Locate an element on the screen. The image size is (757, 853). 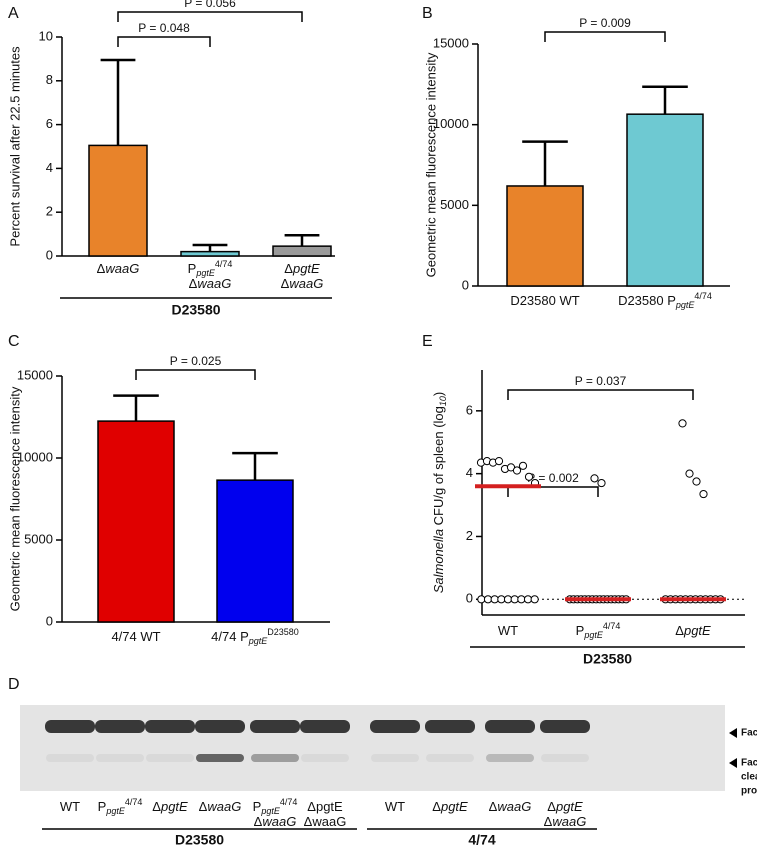
lane-label: PpgtE4/74 is located at coordinates (275, 806).